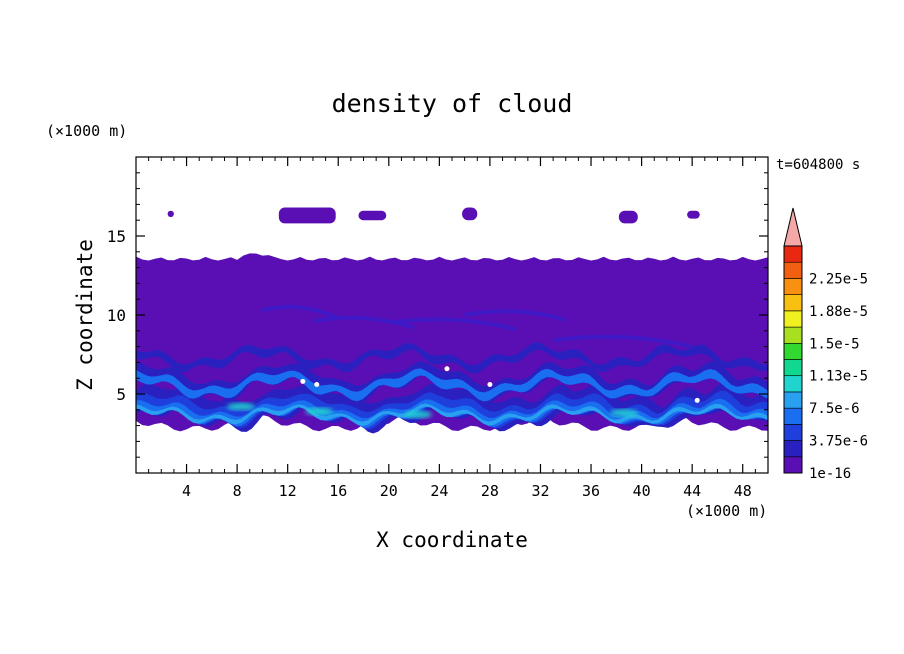 The width and height of the screenshot is (904, 654). I want to click on colorbar-level-label: 3.75e-6, so click(838, 442).